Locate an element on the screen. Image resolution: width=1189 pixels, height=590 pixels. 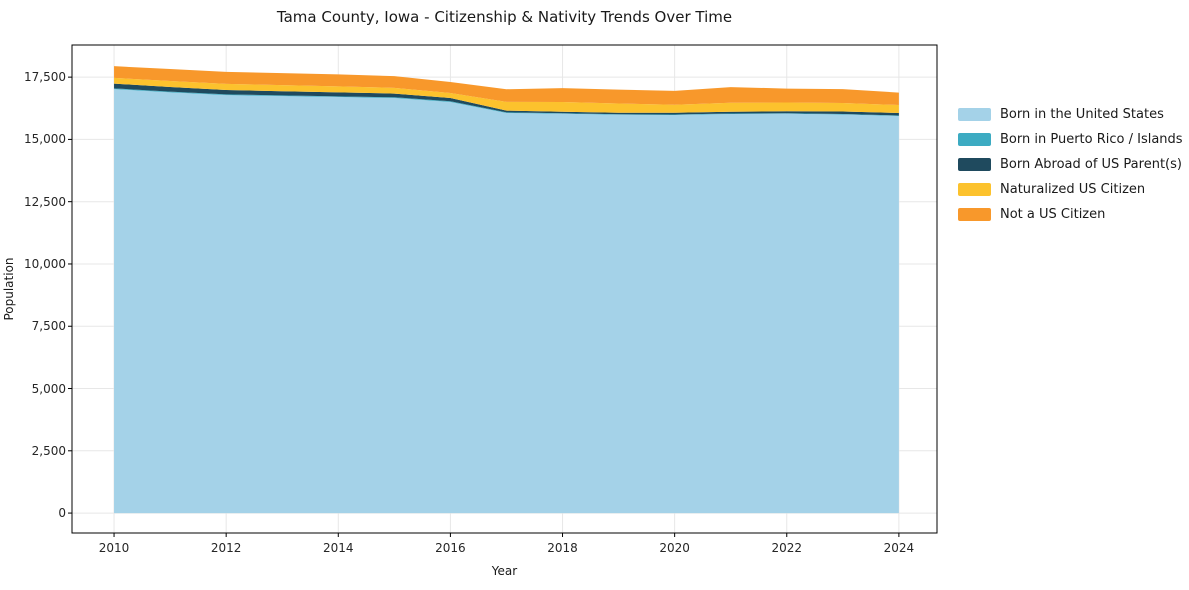
legend-item-born-in-puerto-rico-islands: Born in Puerto Rico / Islands is located at coordinates (1070, 139).